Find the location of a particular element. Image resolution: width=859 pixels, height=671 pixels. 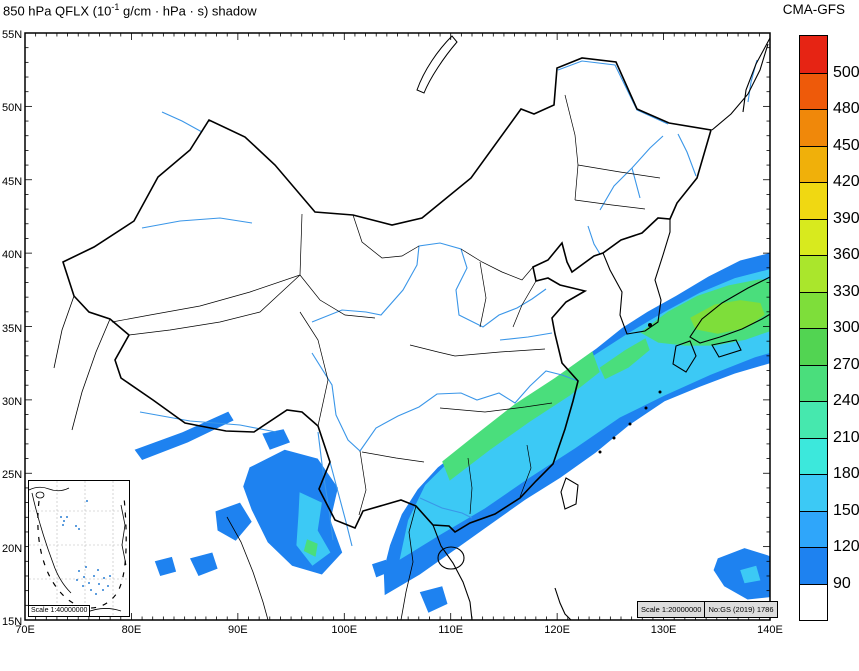

shading-region-sea-dot-hainan-sw is located at coordinates (433, 599).